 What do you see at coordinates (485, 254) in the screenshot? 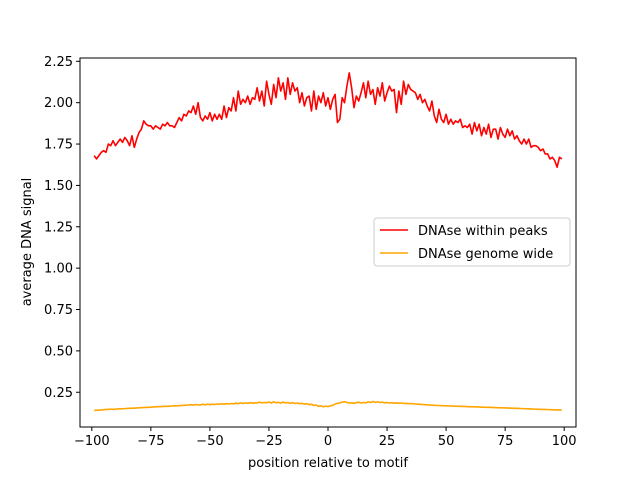
I see `legend-label-genome: DNAse genome wide` at bounding box center [485, 254].